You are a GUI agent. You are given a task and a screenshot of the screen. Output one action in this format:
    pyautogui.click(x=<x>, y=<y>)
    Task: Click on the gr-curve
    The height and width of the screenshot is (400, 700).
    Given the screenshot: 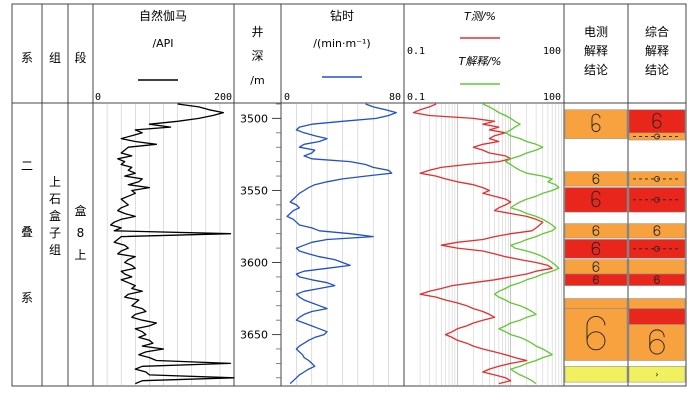 What is the action you would take?
    pyautogui.click(x=172, y=244)
    